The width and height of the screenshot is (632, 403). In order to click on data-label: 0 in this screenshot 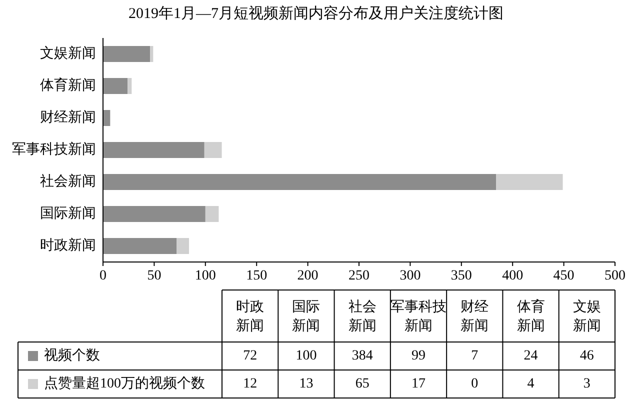, I will do `click(474, 384)`.